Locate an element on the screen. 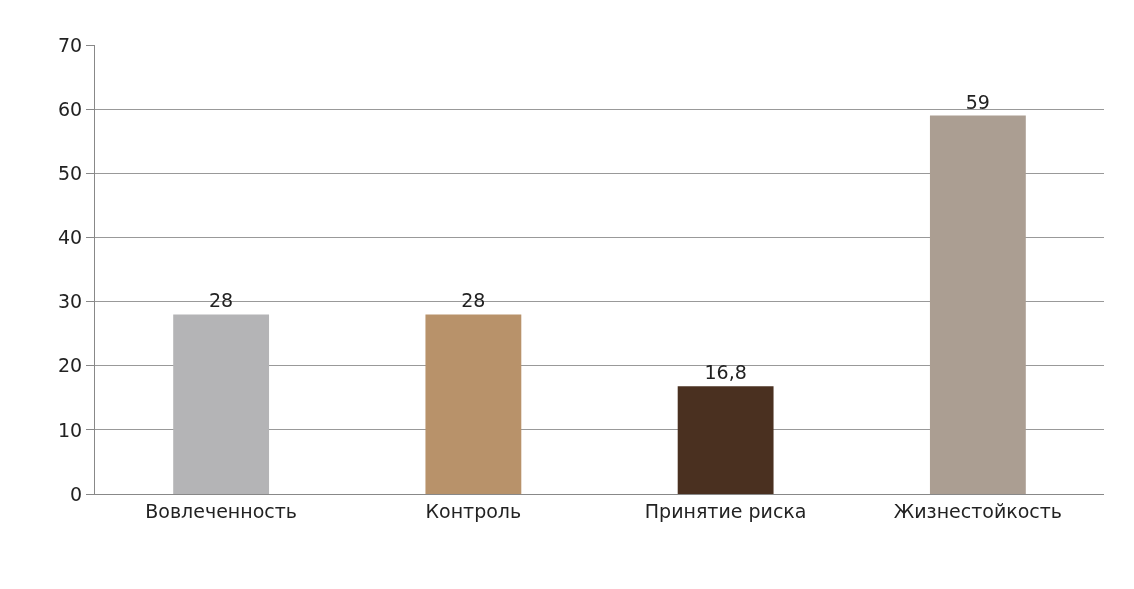  x-tick-label: Принятие риска is located at coordinates (725, 510).